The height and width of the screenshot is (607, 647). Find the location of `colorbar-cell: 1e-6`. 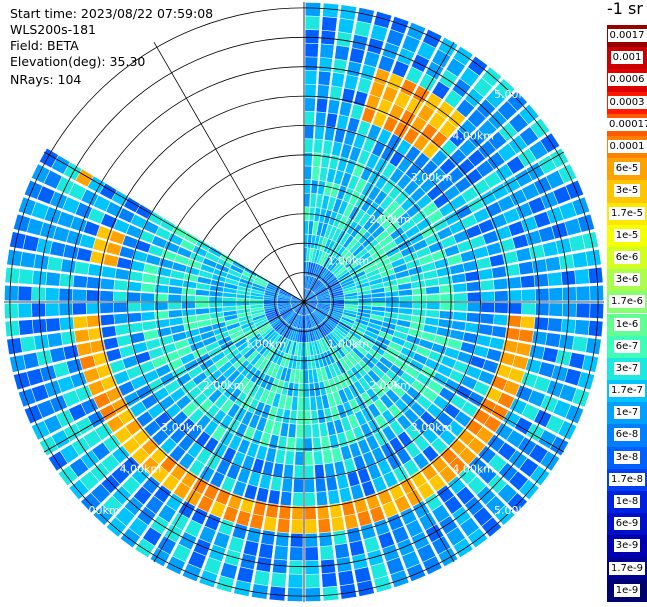

colorbar-cell: 1e-6 is located at coordinates (627, 324).